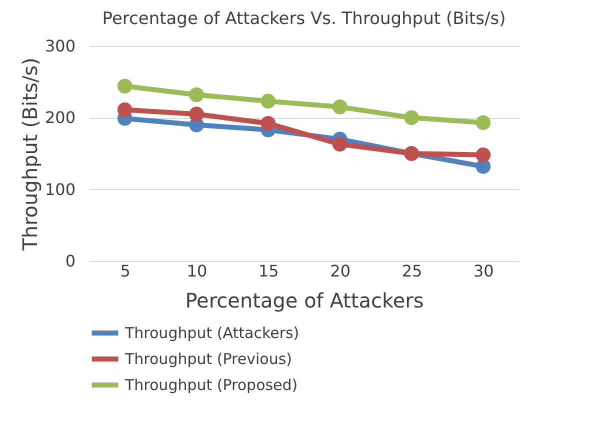  What do you see at coordinates (304, 19) in the screenshot?
I see `chart-title: Percentage of Attackers Vs. Throughput (Bits/s)` at bounding box center [304, 19].